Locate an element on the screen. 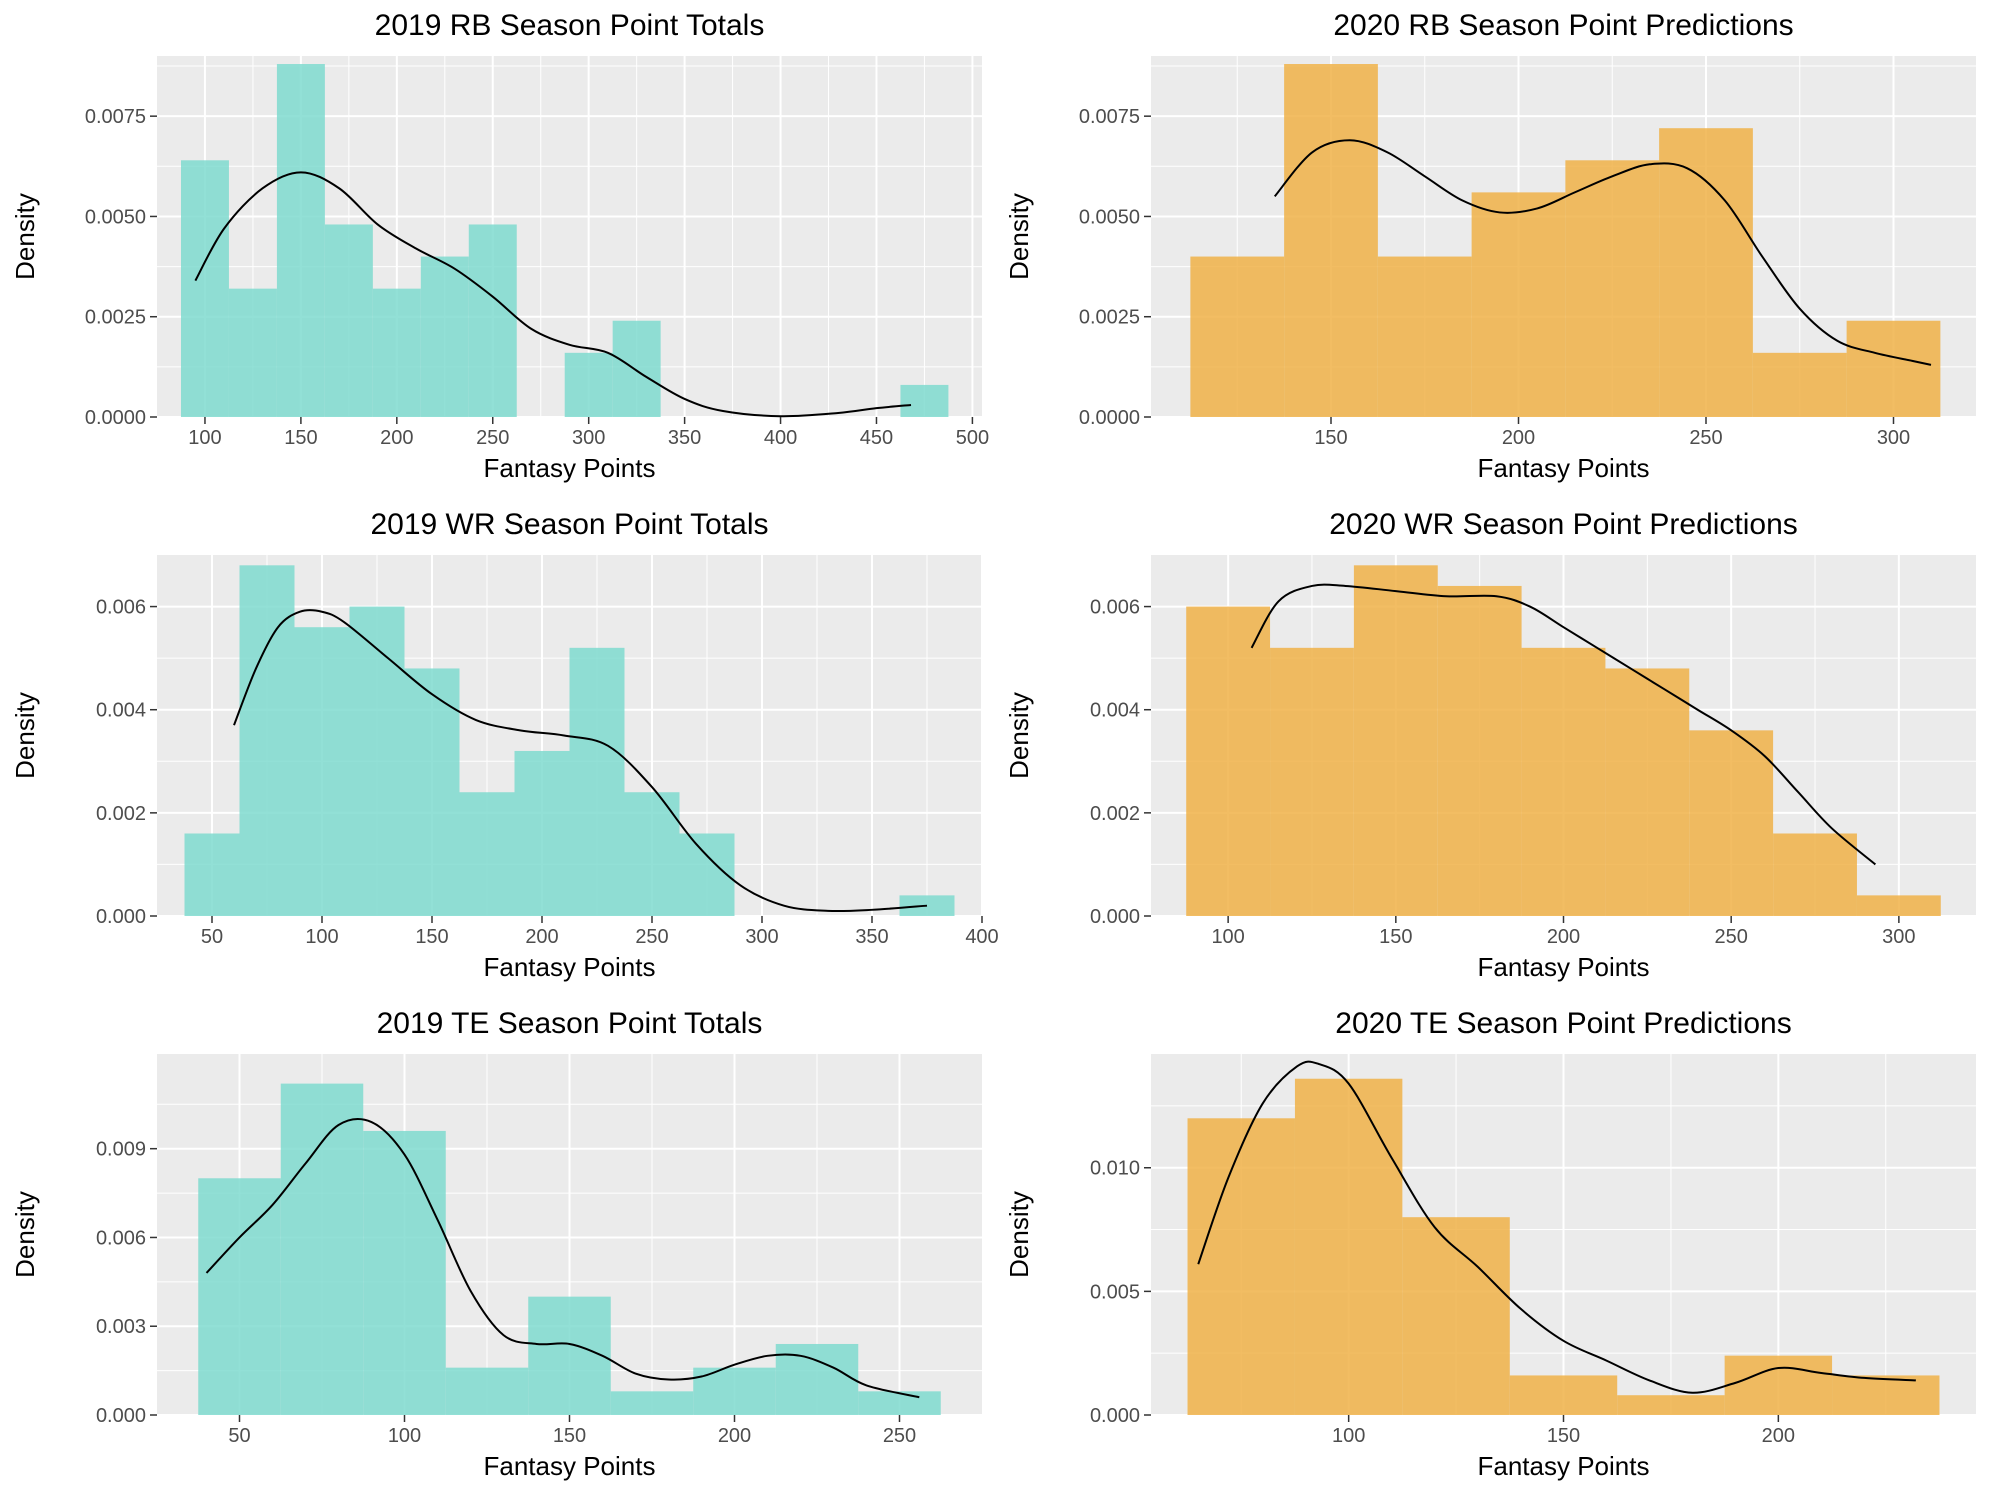 The height and width of the screenshot is (1497, 1989). y-tick-label: 0.010 is located at coordinates (1115, 1169).